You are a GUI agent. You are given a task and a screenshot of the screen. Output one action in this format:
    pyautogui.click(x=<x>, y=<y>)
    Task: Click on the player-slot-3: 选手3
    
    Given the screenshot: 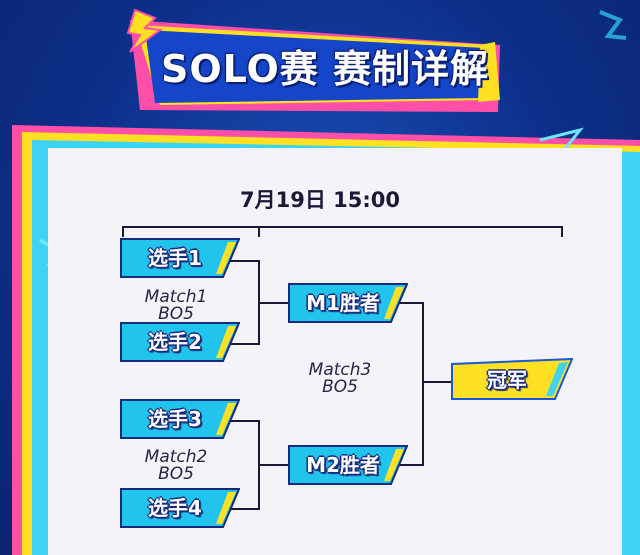 What is the action you would take?
    pyautogui.click(x=180, y=419)
    